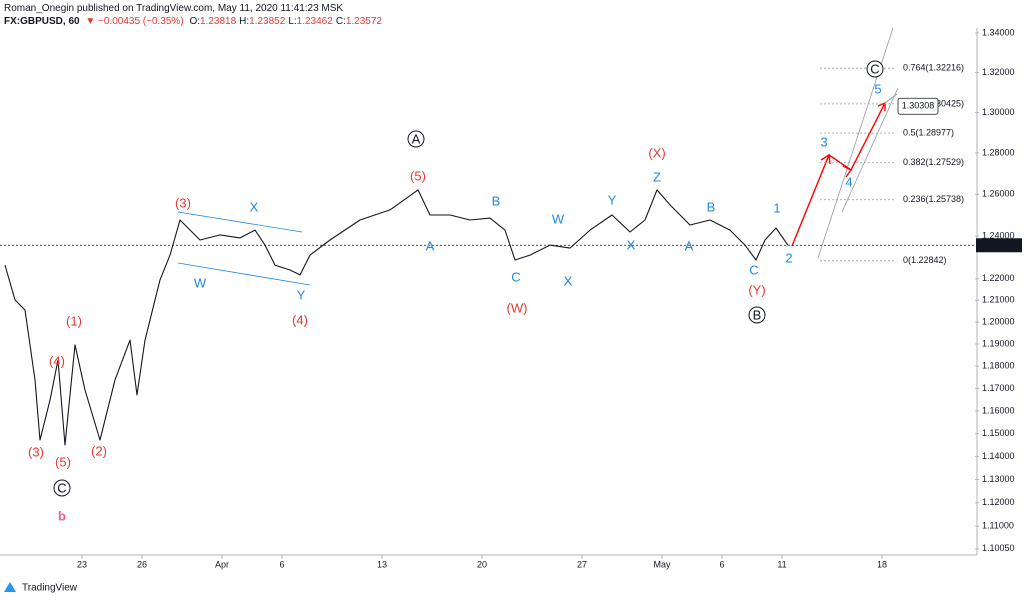 Image resolution: width=1024 pixels, height=601 pixels. What do you see at coordinates (267, 21) in the screenshot?
I see `ohlc-value: 1.23852` at bounding box center [267, 21].